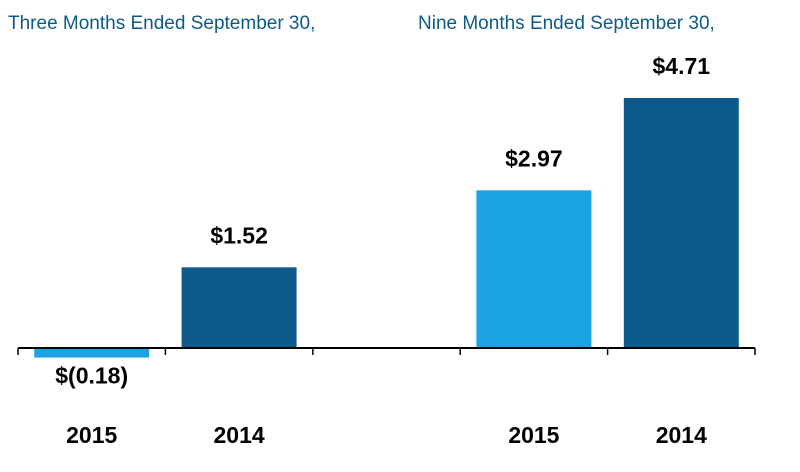 The image size is (800, 472). Describe the element at coordinates (682, 66) in the screenshot. I see `value-label: $4.71` at that location.